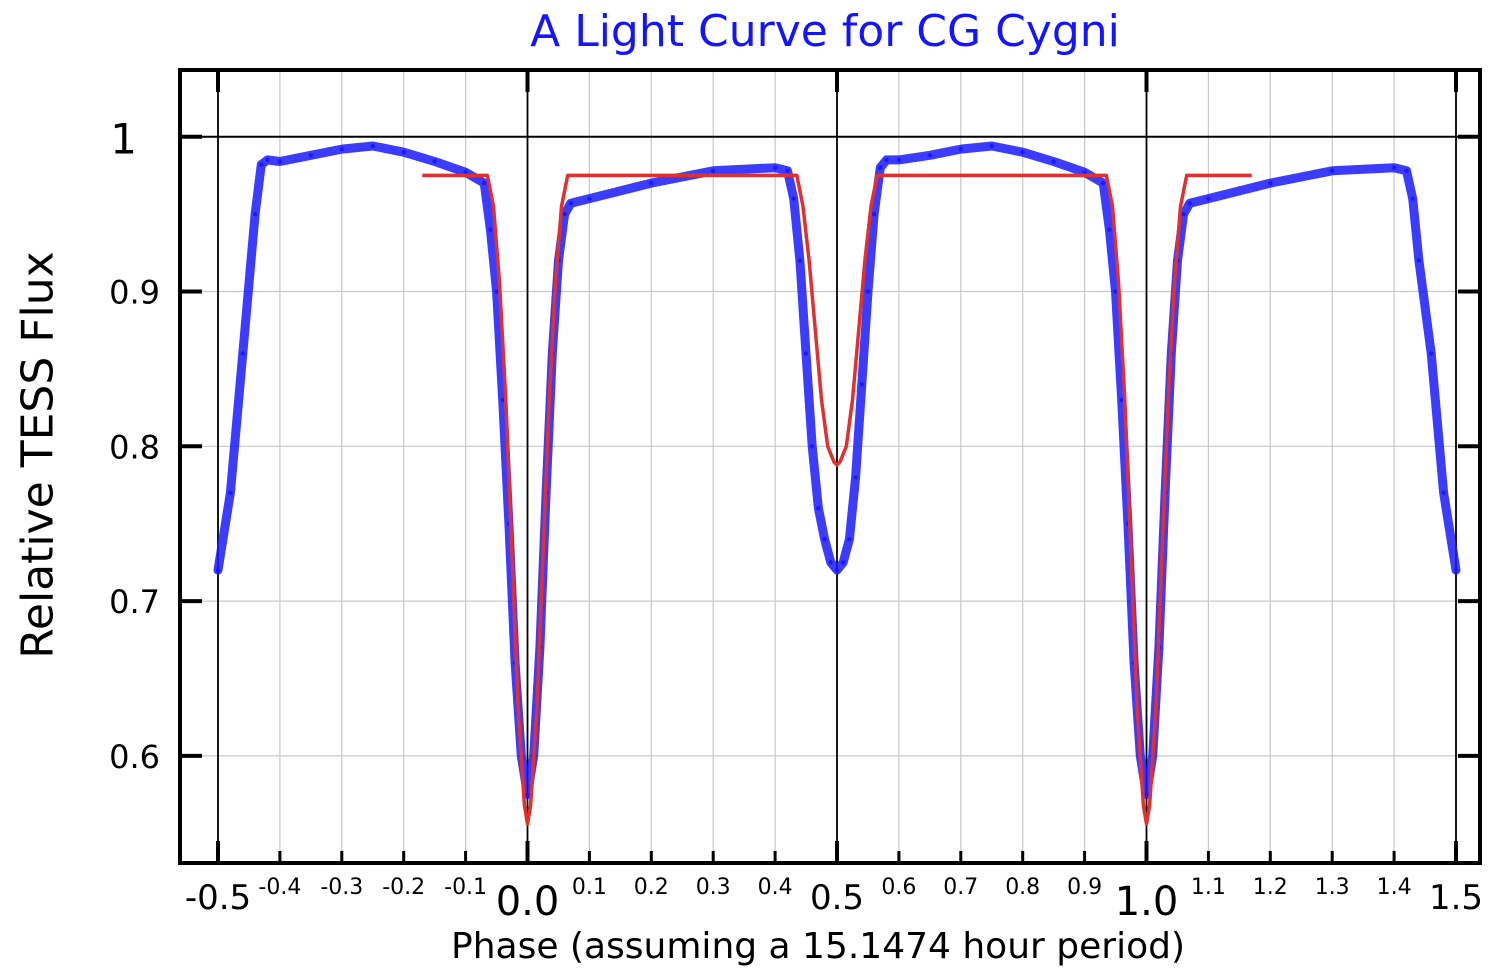 The width and height of the screenshot is (1500, 975). What do you see at coordinates (825, 31) in the screenshot?
I see `chart-title: A Light Curve for CG Cygni` at bounding box center [825, 31].